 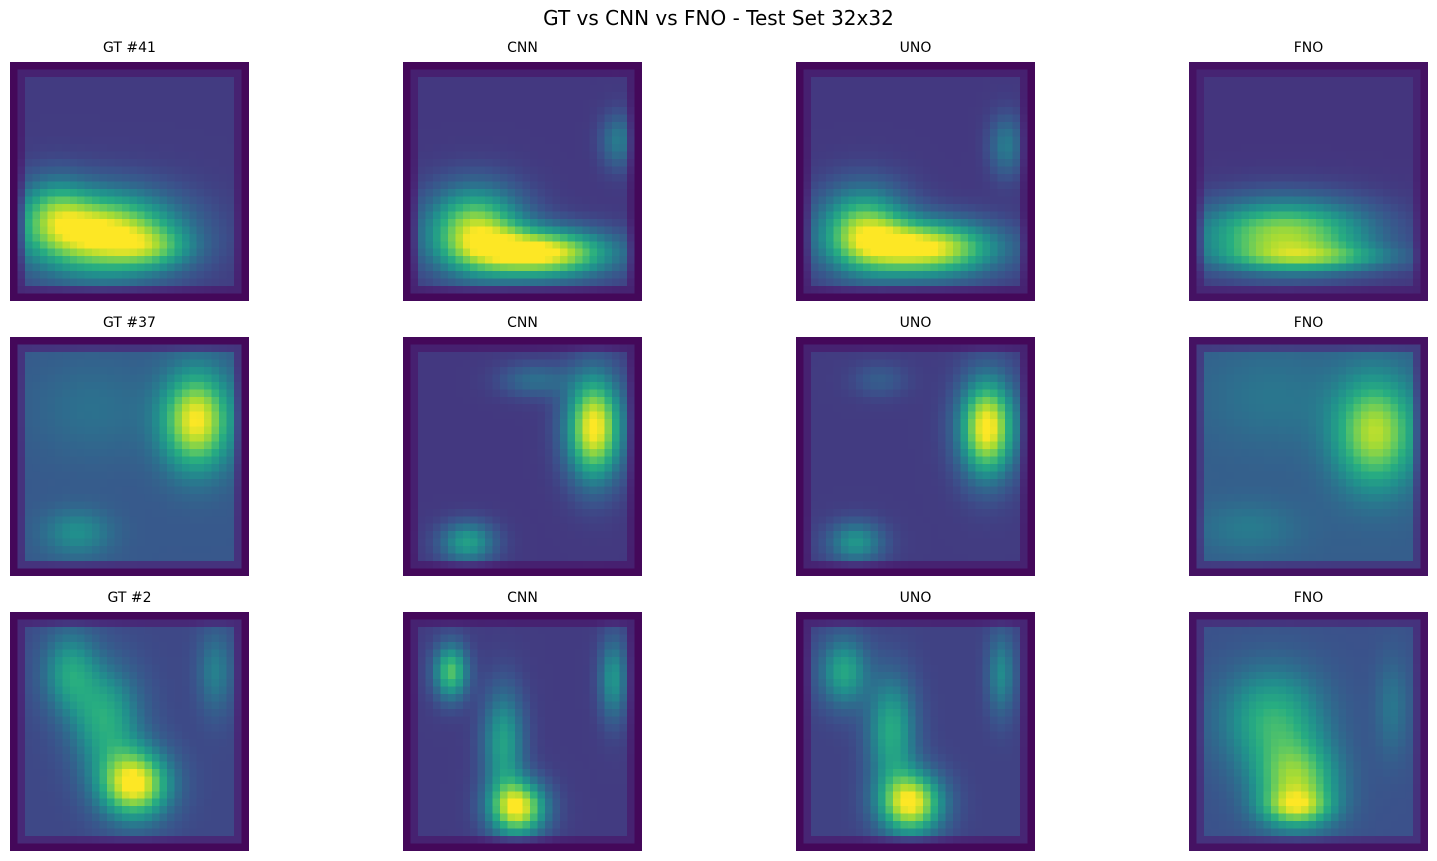 I want to click on panel-gt-41: GT #41, so click(x=129, y=170).